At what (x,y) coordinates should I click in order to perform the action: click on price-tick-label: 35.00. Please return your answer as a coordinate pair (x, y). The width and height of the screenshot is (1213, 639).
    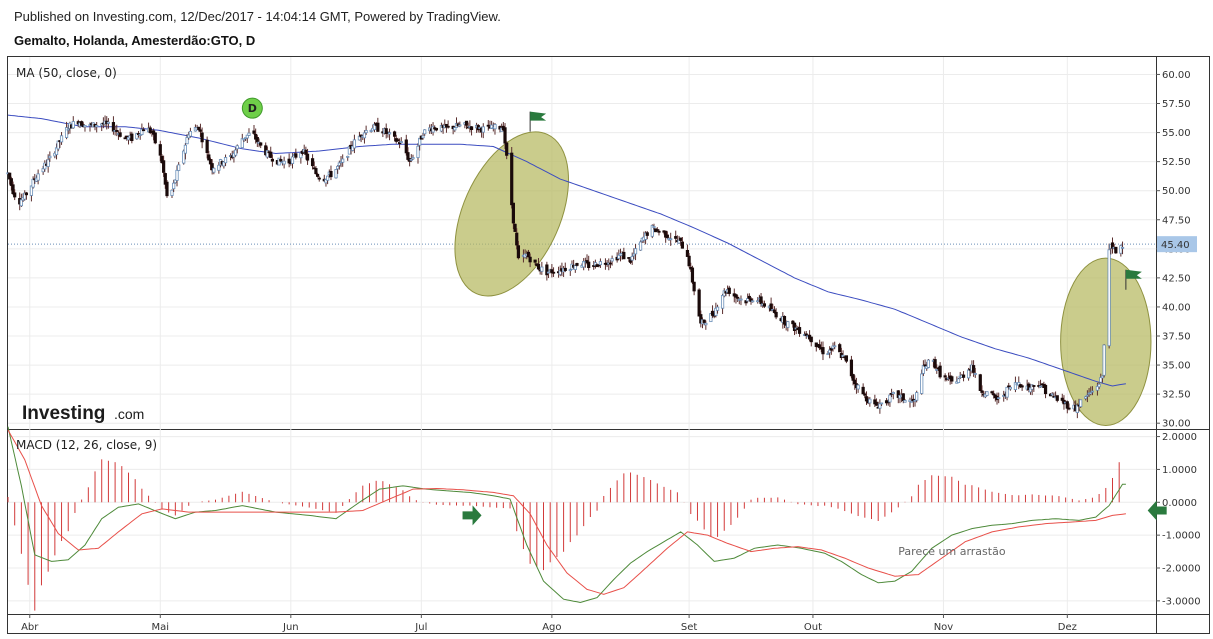
    Looking at the image, I should click on (1176, 366).